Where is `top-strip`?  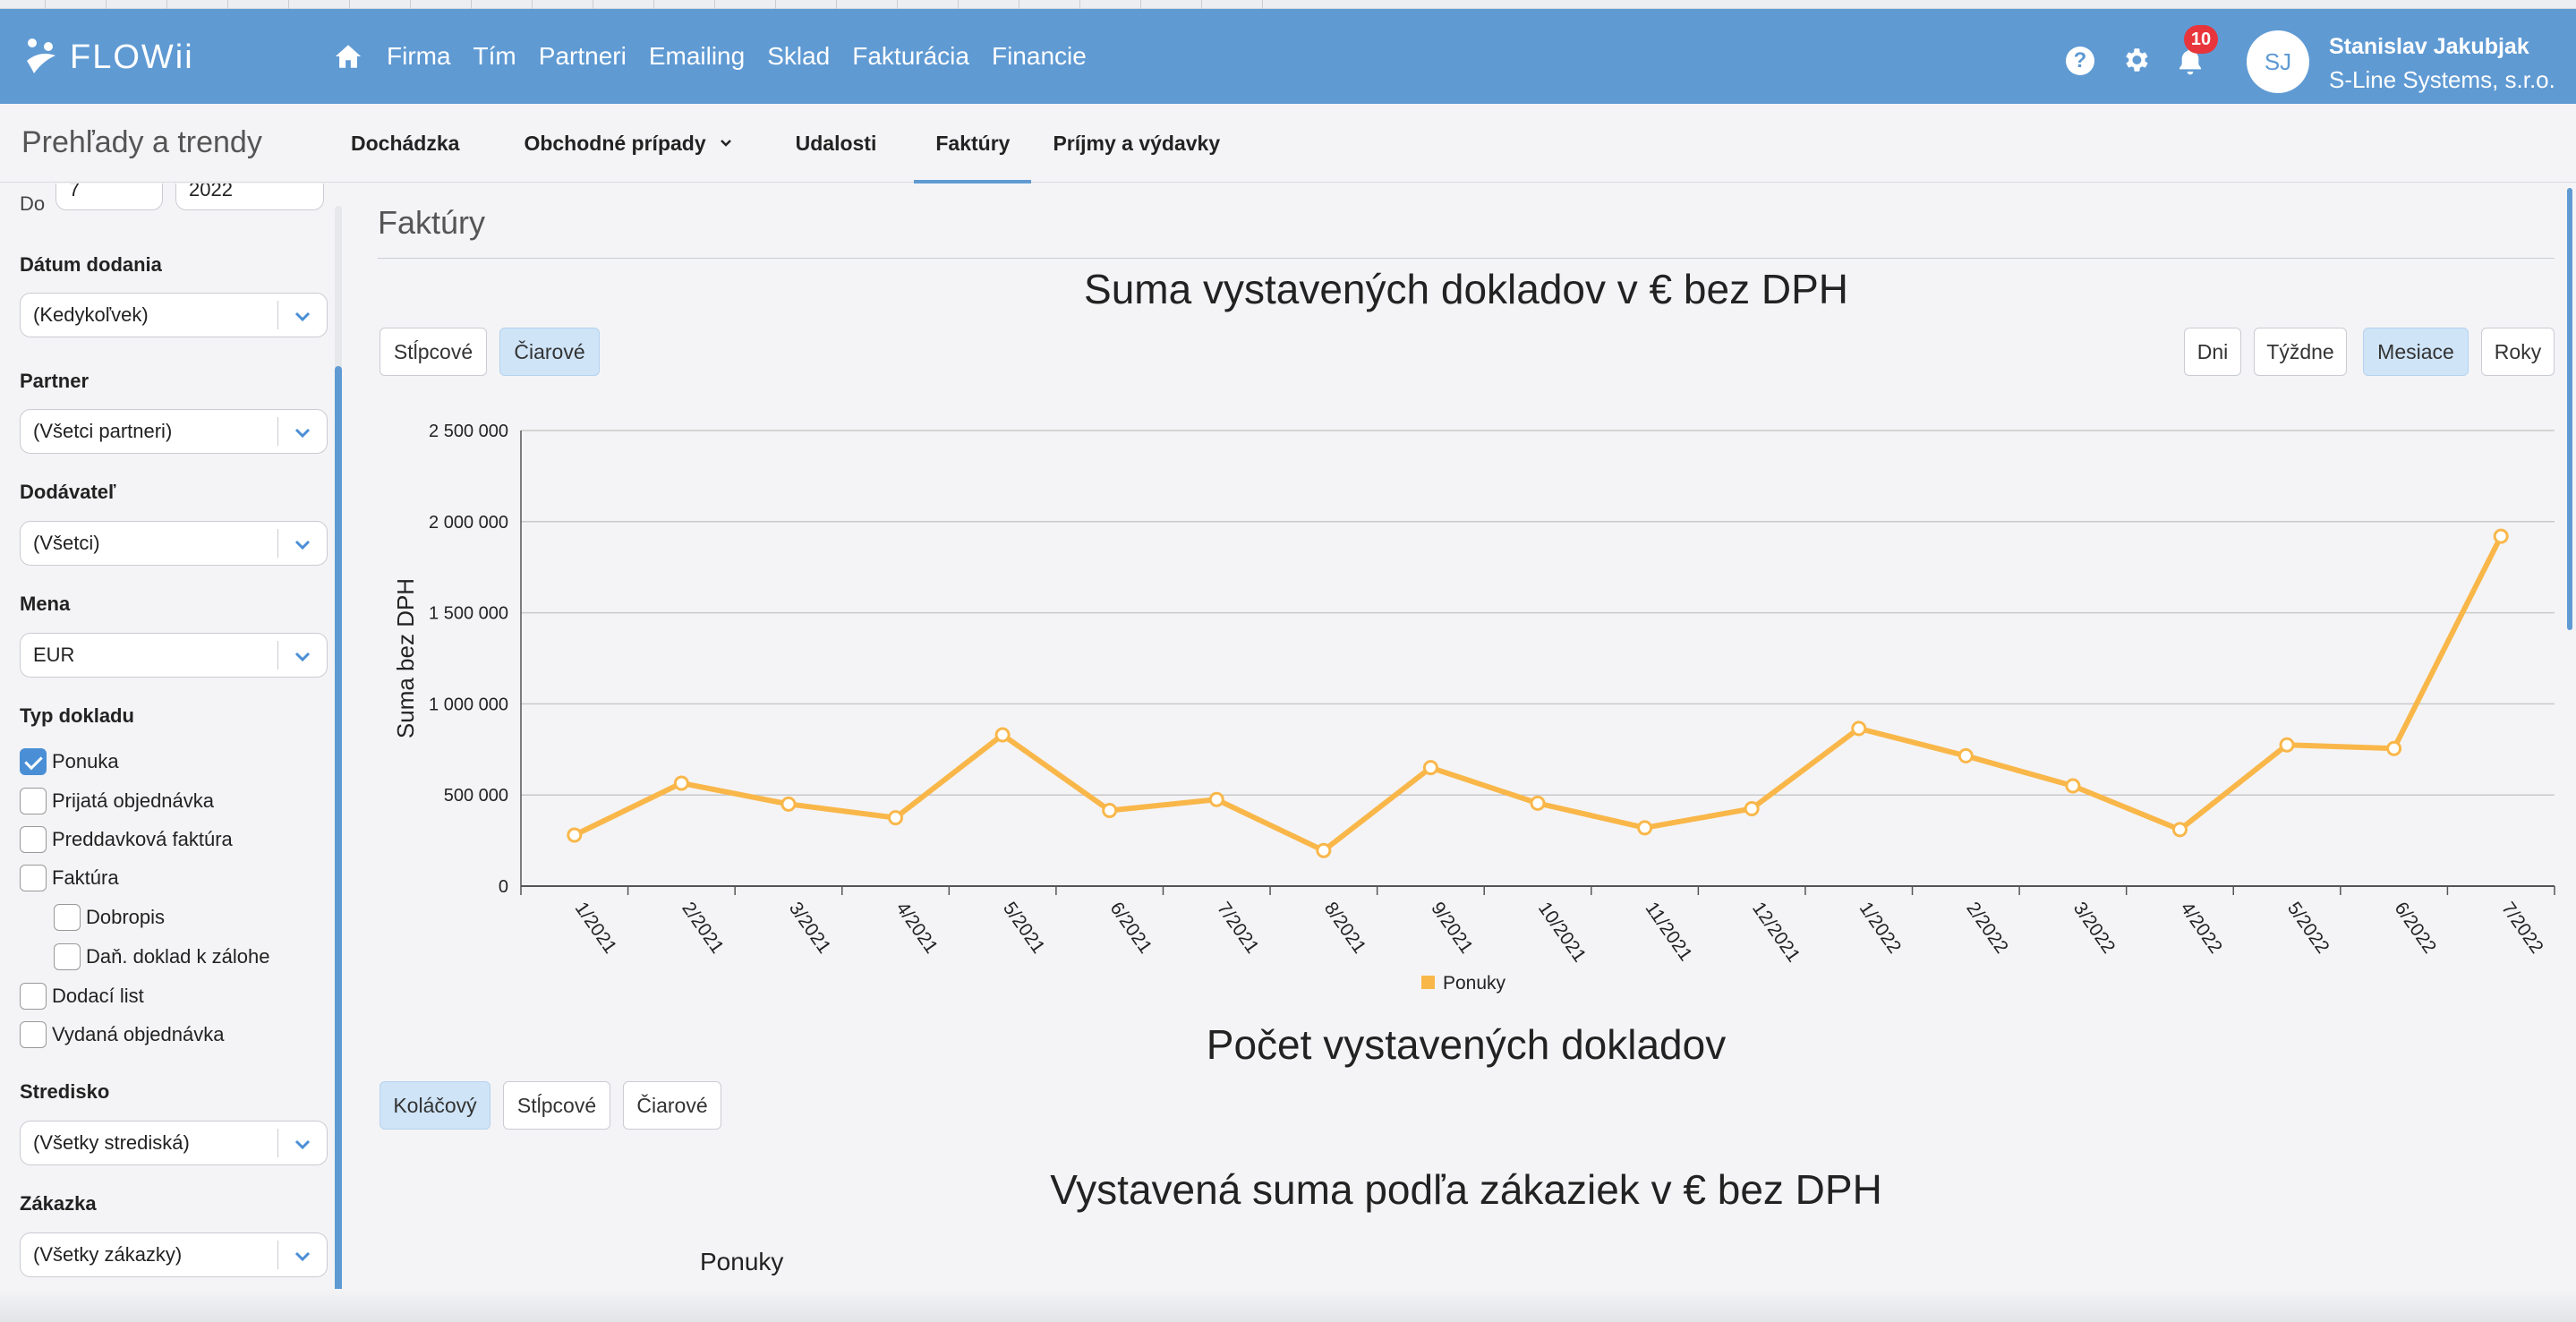 top-strip is located at coordinates (1288, 5).